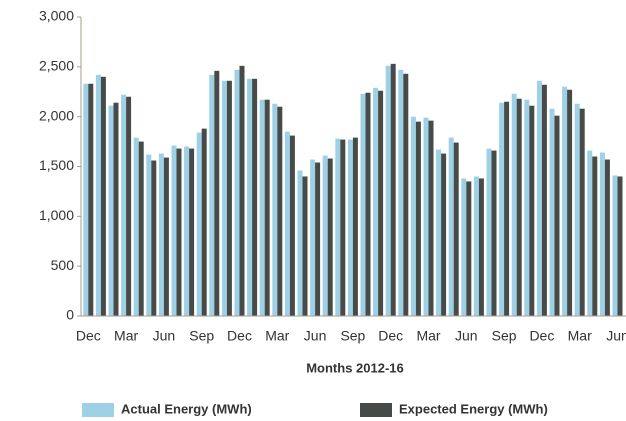 This screenshot has width=626, height=421. Describe the element at coordinates (70, 315) in the screenshot. I see `y-tick-label: 0` at that location.